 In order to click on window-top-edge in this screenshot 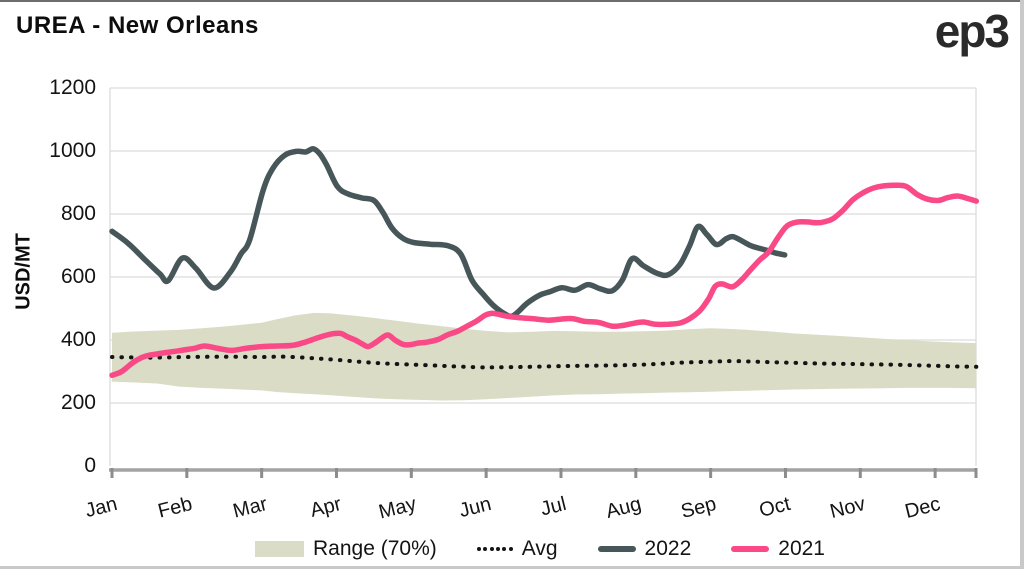, I will do `click(512, 1)`.